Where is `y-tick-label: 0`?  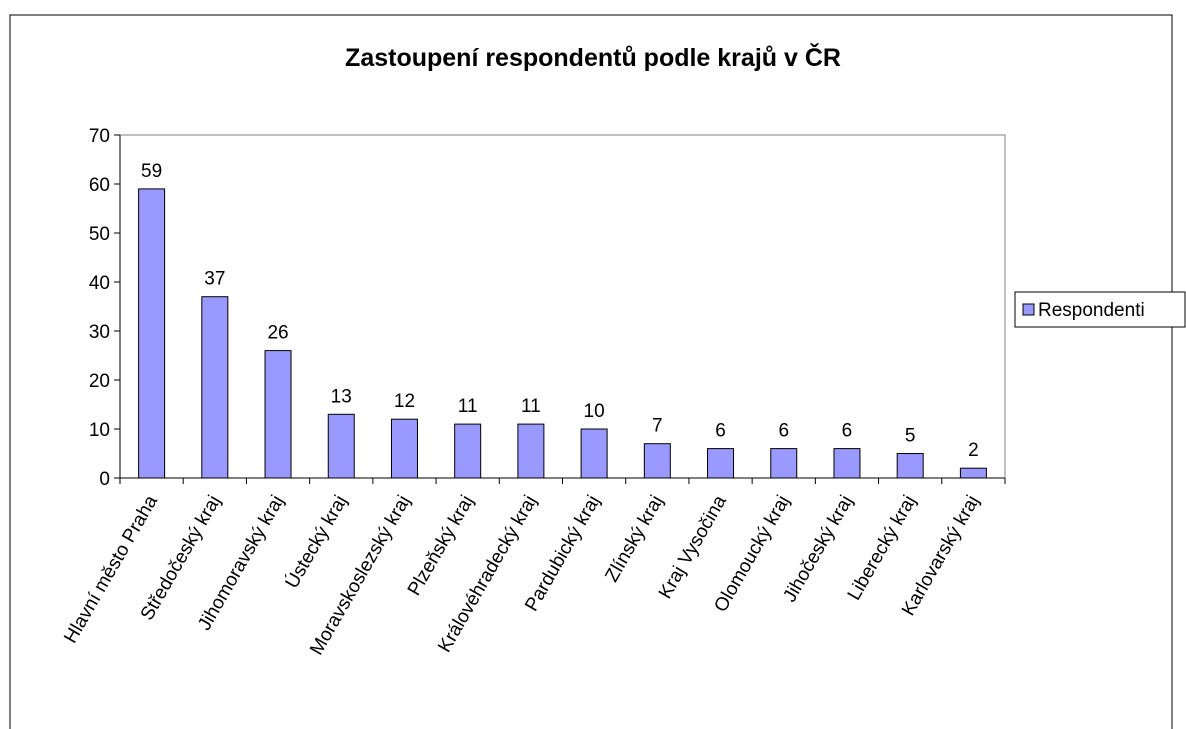
y-tick-label: 0 is located at coordinates (104, 479).